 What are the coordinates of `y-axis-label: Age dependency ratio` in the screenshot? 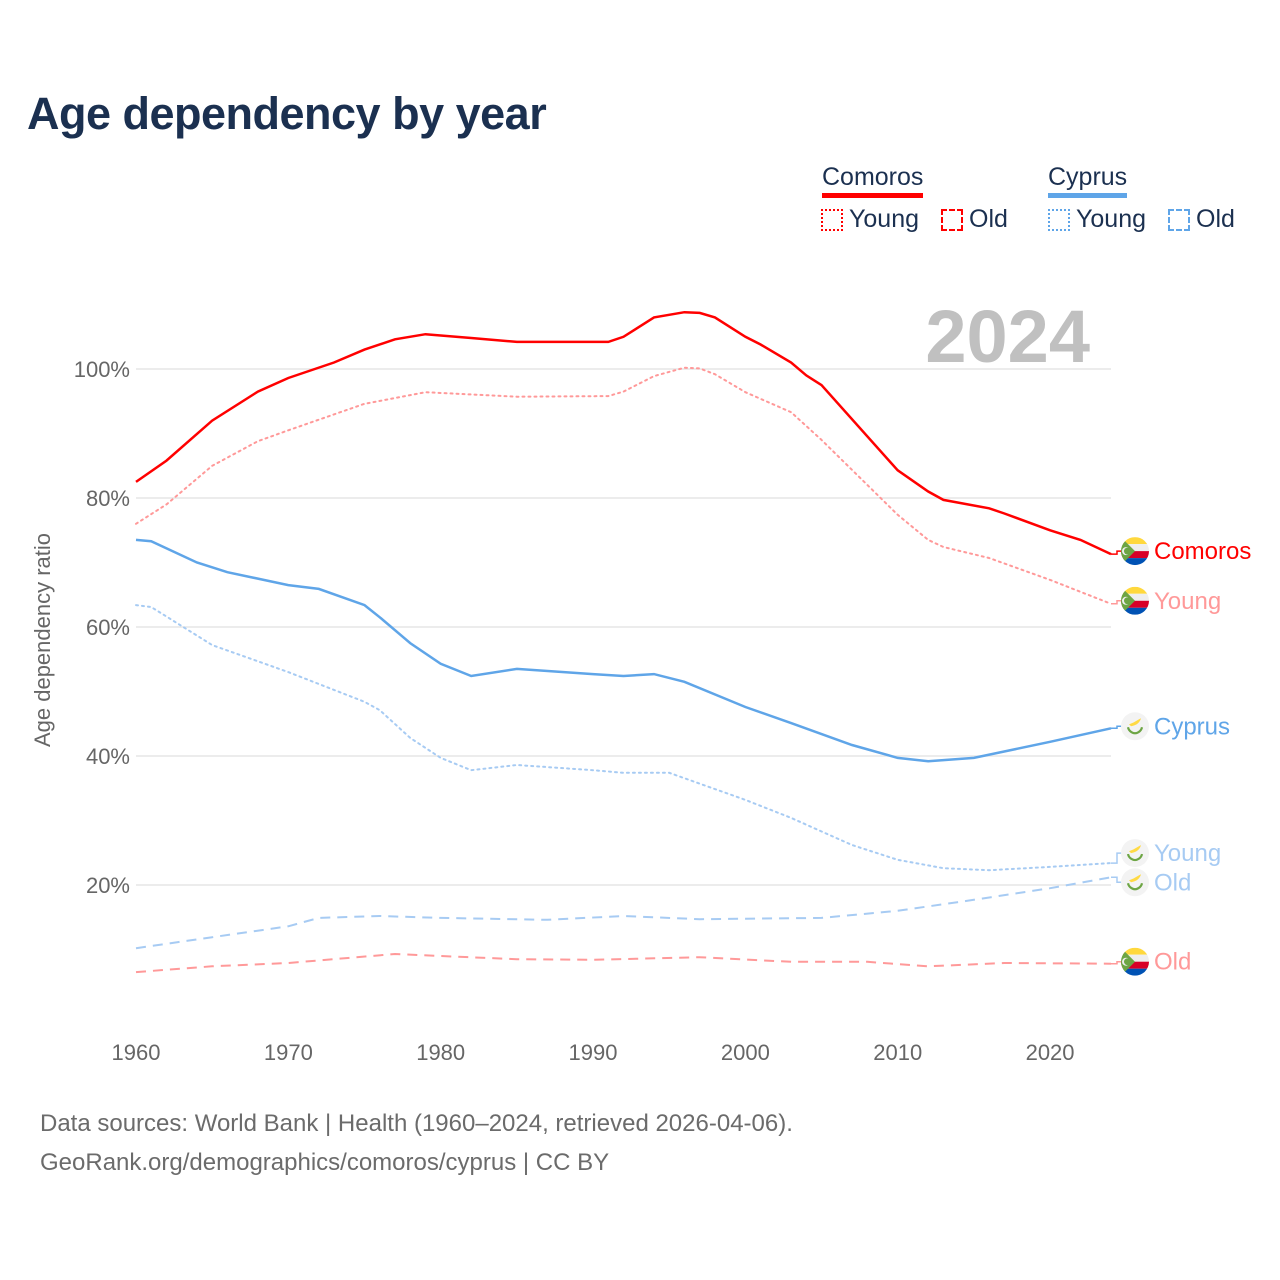 It's located at (42, 640).